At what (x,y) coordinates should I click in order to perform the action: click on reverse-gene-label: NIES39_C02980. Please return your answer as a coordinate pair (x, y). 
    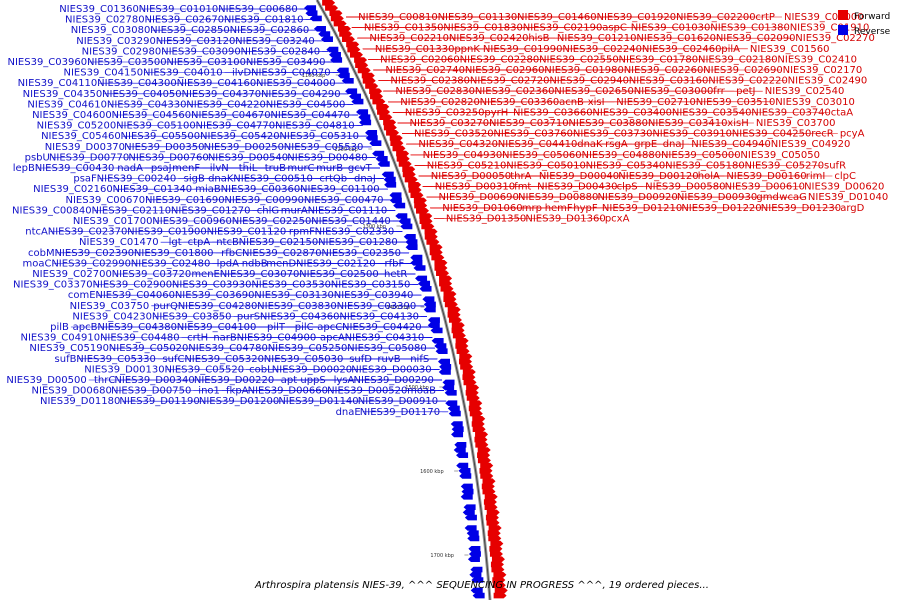
    Looking at the image, I should click on (122, 51).